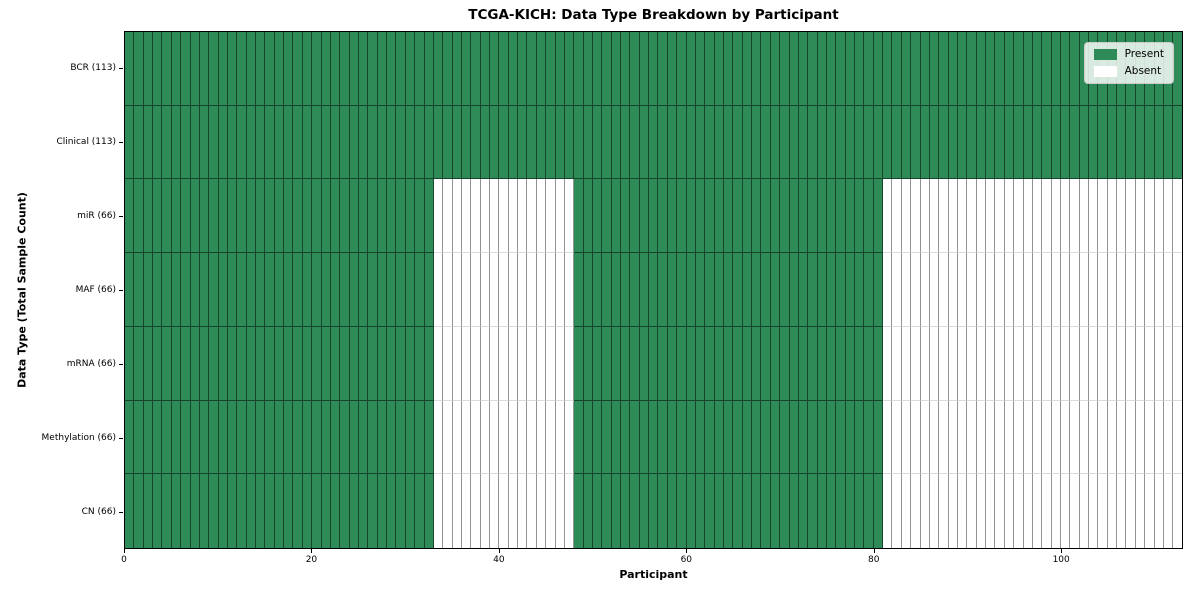 Image resolution: width=1200 pixels, height=600 pixels. I want to click on legend-label: Absent, so click(1143, 71).